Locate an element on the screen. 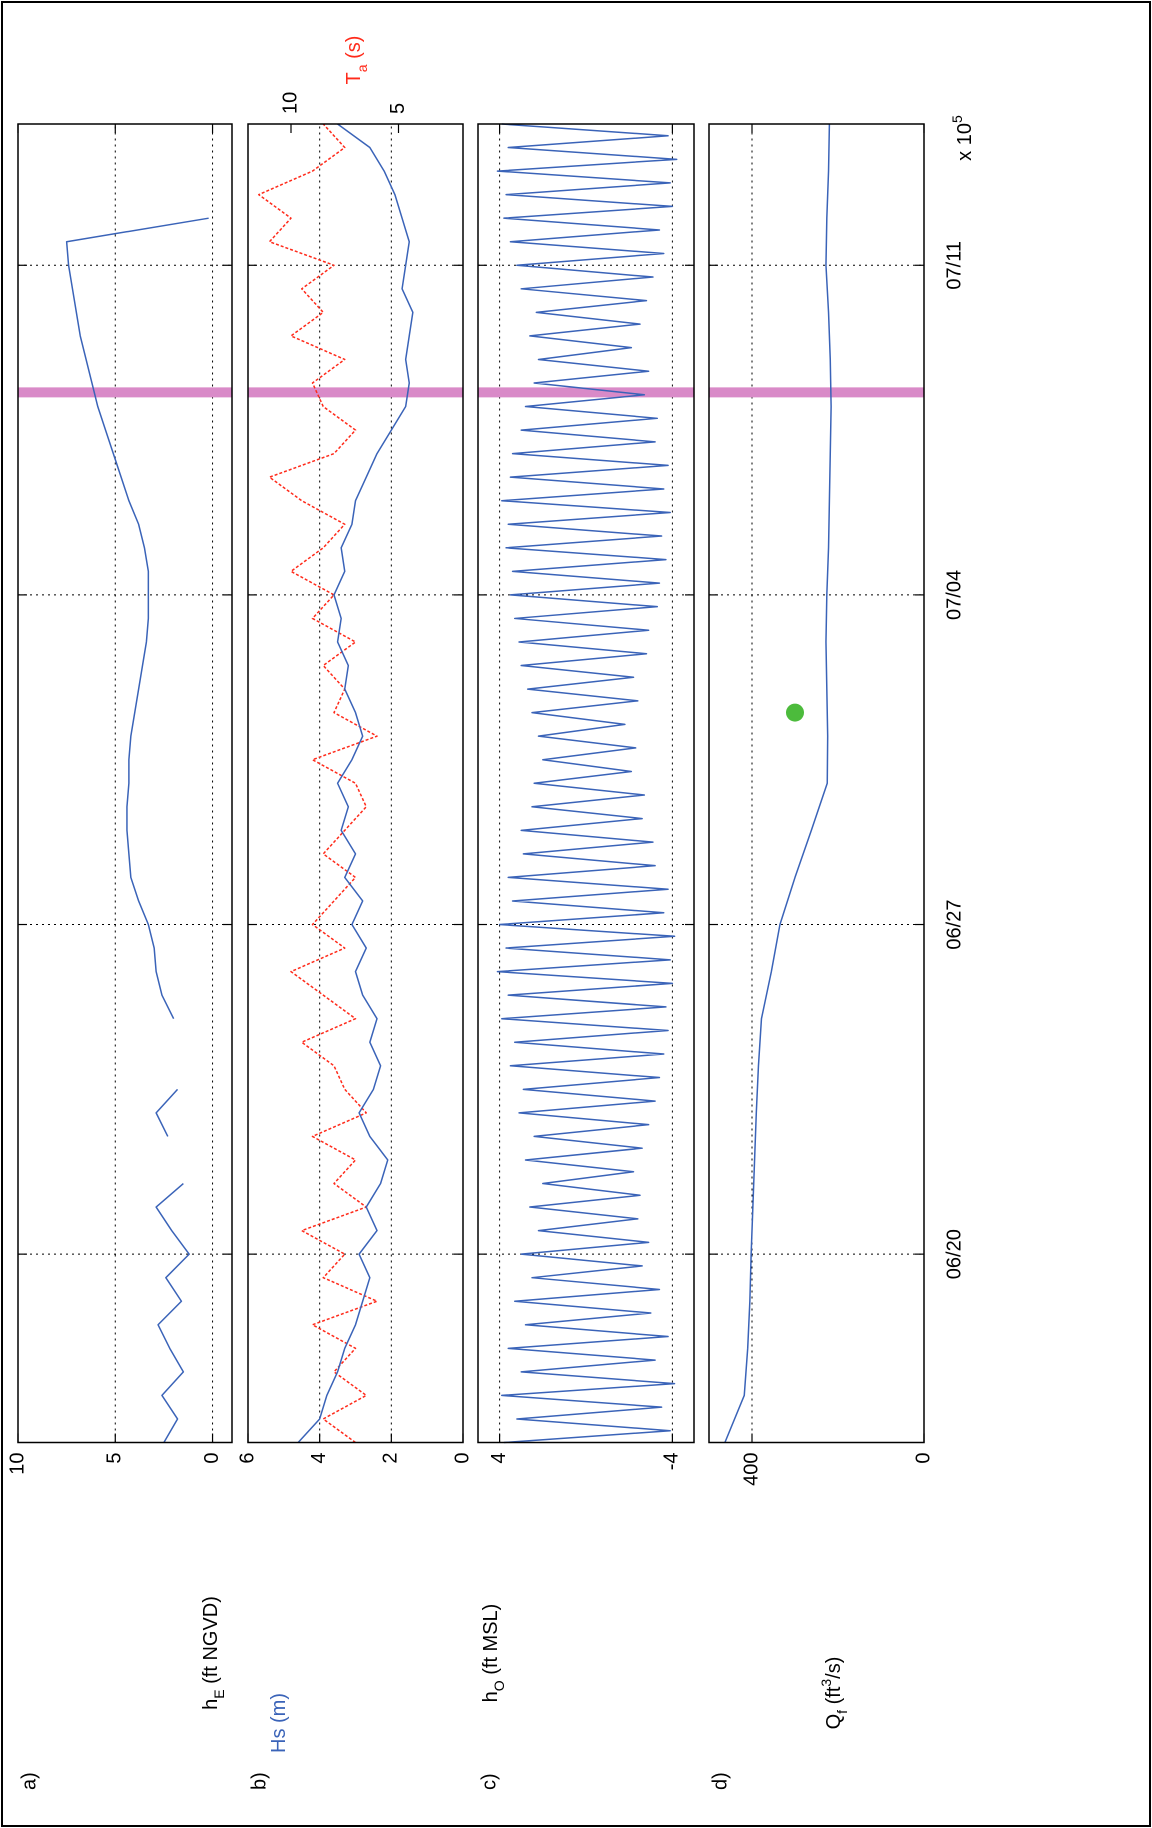 The height and width of the screenshot is (1828, 1152). x-tick-label: 07/11 is located at coordinates (954, 265).